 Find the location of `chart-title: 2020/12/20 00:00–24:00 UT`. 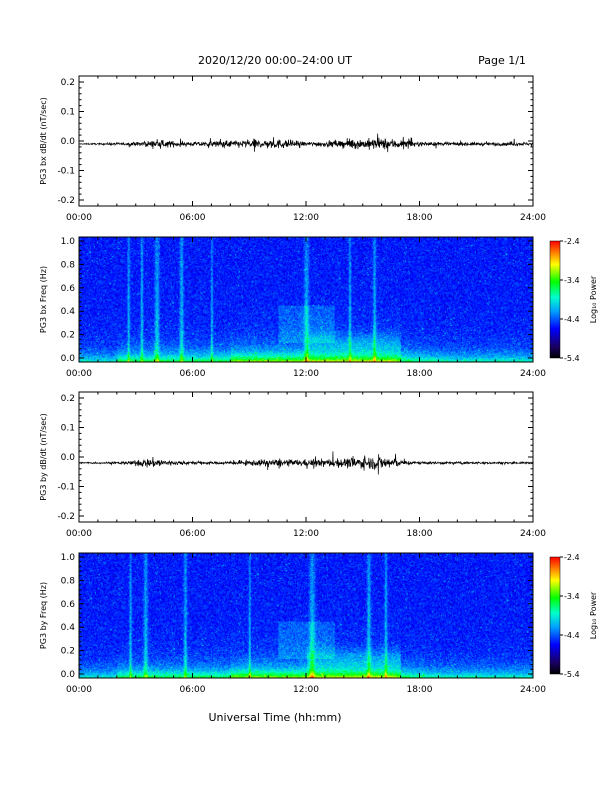

chart-title: 2020/12/20 00:00–24:00 UT is located at coordinates (275, 60).